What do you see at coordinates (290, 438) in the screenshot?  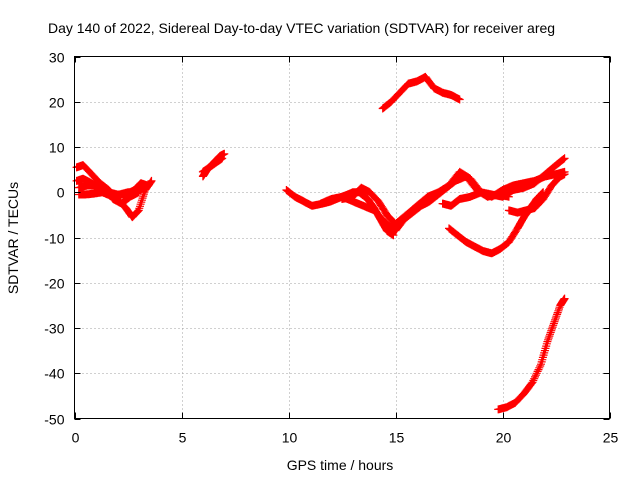 I see `x-tick-label: 10` at bounding box center [290, 438].